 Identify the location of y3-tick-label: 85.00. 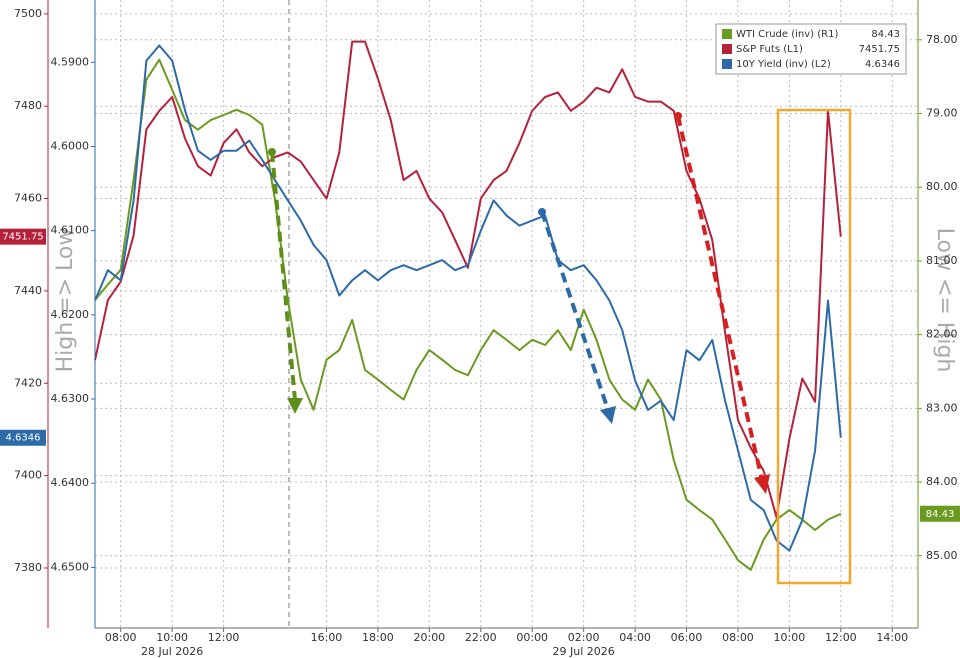
(942, 555).